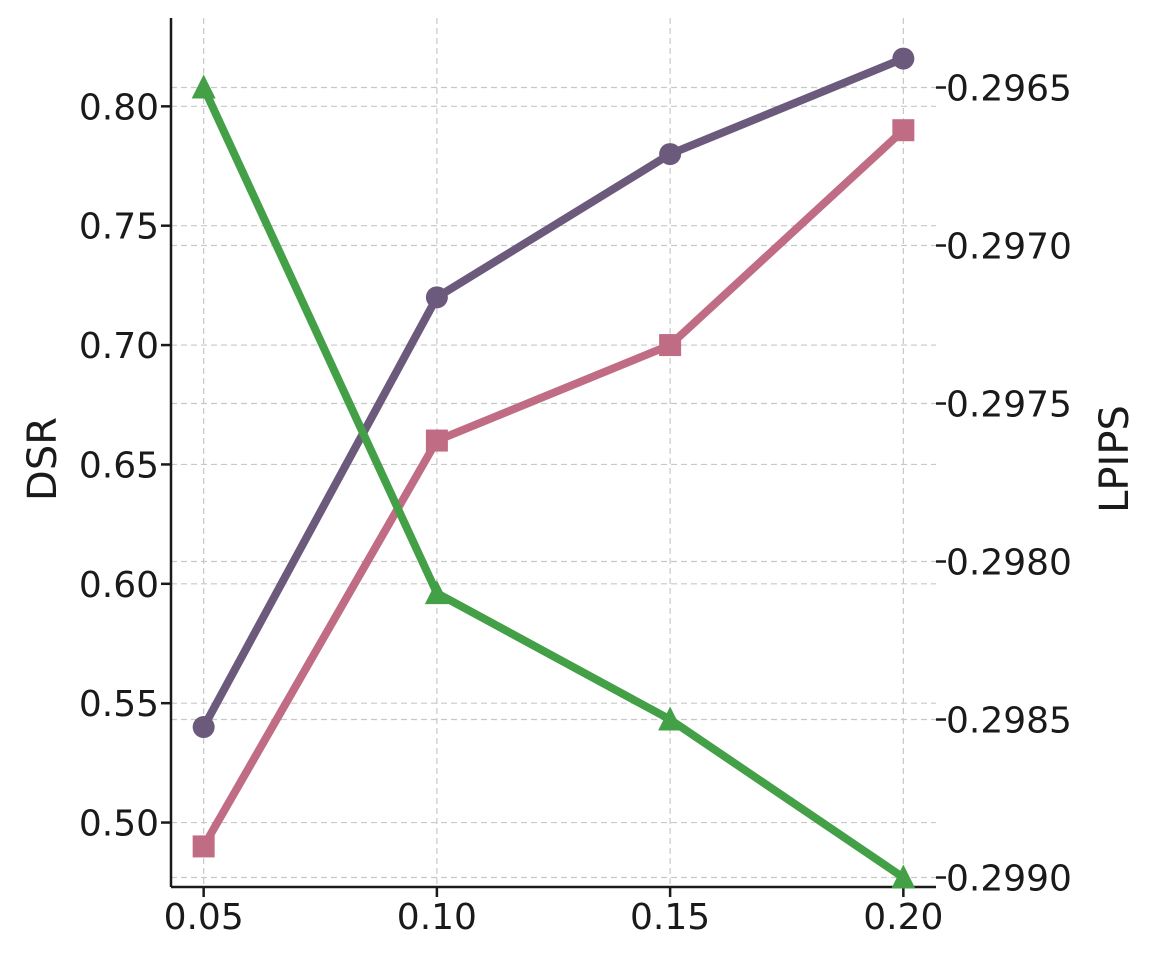 The height and width of the screenshot is (955, 1155). I want to click on y2-axis-label: LPIPS, so click(1115, 459).